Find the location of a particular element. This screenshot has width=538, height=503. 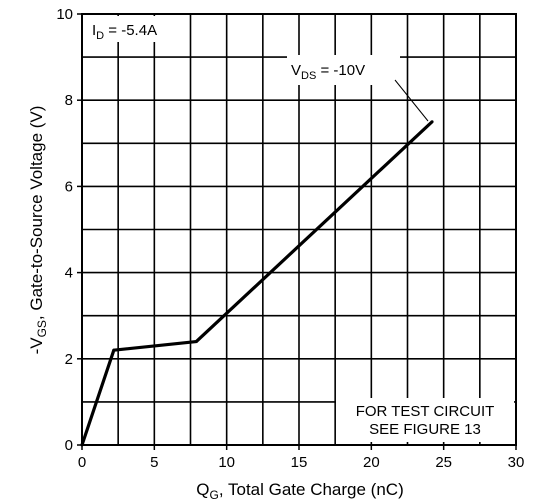

test-circuit-bg is located at coordinates (425, 420).